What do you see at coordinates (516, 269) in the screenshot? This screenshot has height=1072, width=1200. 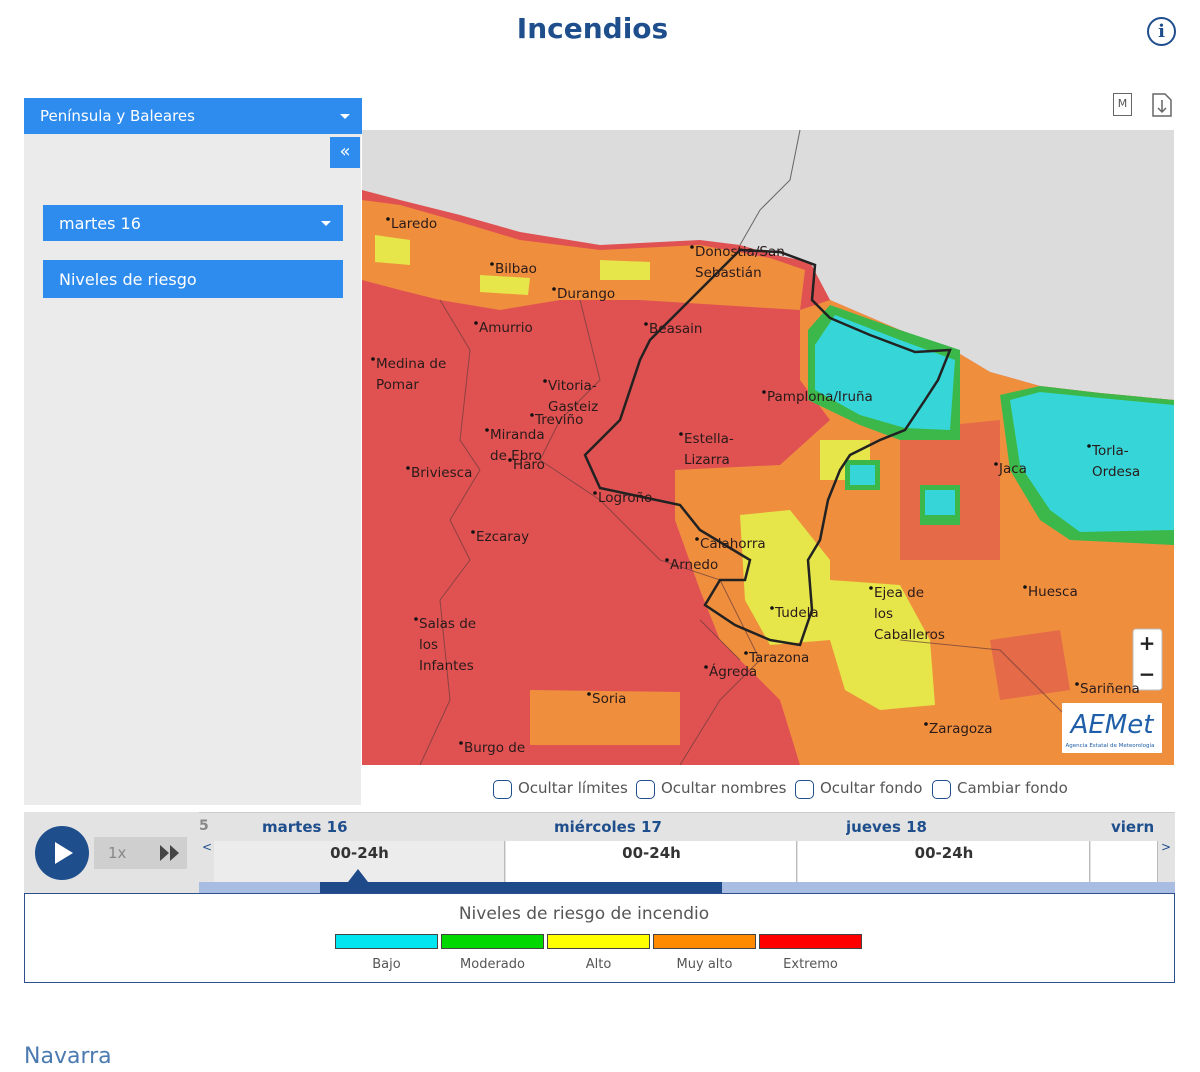 I see `place-label: Bilbao` at bounding box center [516, 269].